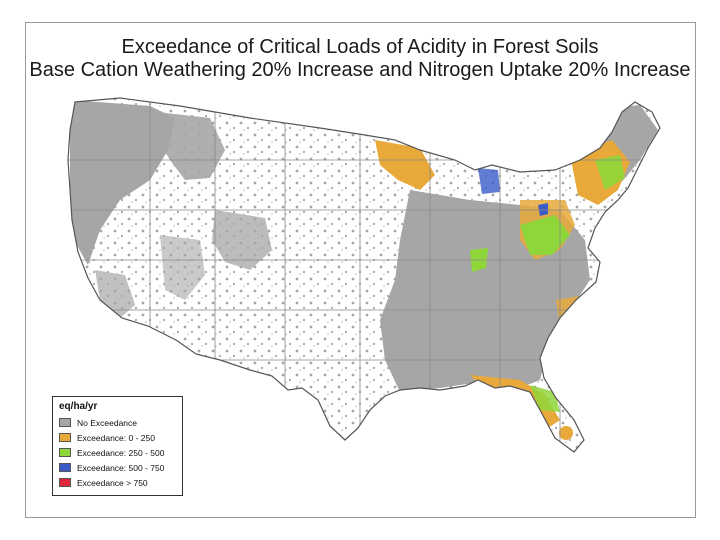 Image resolution: width=720 pixels, height=540 pixels. Describe the element at coordinates (543, 209) in the screenshot. I see `pennsylvania-exceedance` at that location.